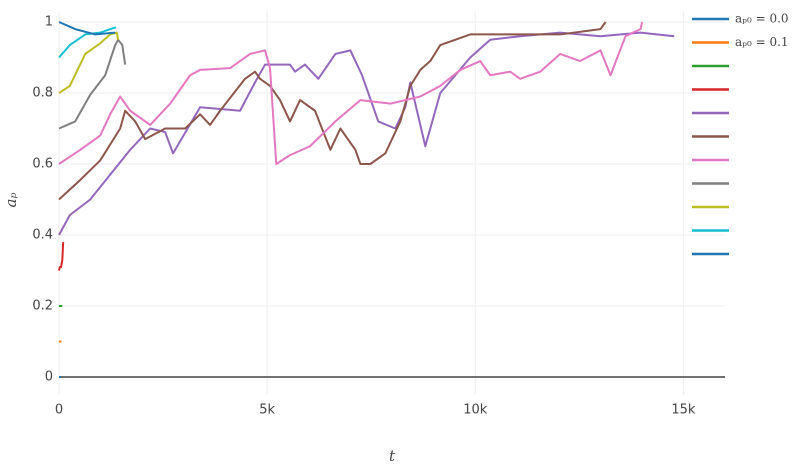  I want to click on legend-label: aₚ₀ = 0.1, so click(762, 42).